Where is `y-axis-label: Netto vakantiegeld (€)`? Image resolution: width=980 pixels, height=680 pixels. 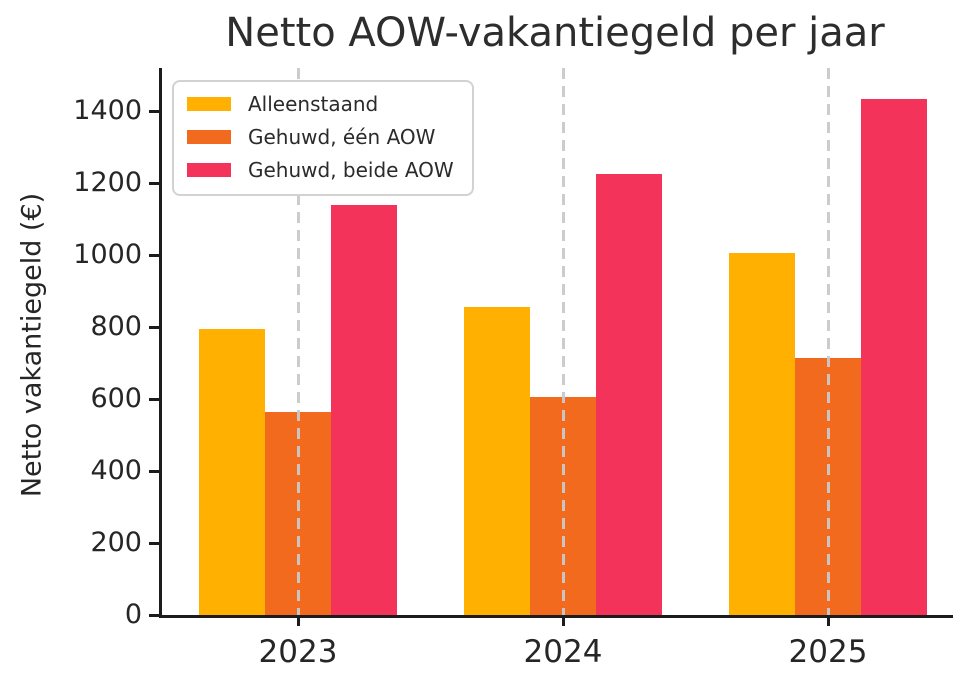 y-axis-label: Netto vakantiegeld (€) is located at coordinates (32, 345).